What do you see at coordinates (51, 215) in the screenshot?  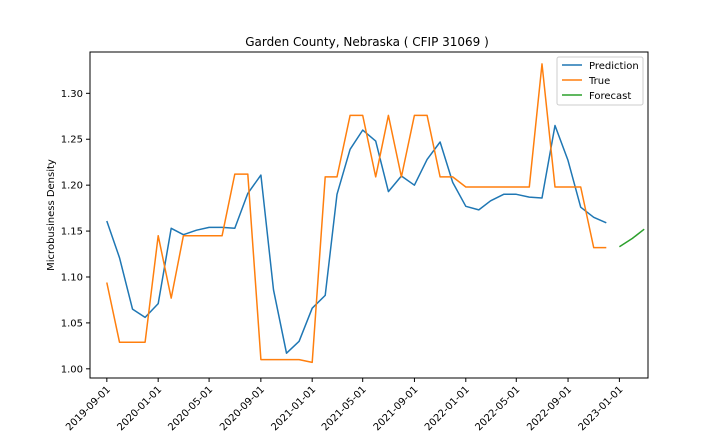 I see `y-axis-label: Microbusiness Density` at bounding box center [51, 215].